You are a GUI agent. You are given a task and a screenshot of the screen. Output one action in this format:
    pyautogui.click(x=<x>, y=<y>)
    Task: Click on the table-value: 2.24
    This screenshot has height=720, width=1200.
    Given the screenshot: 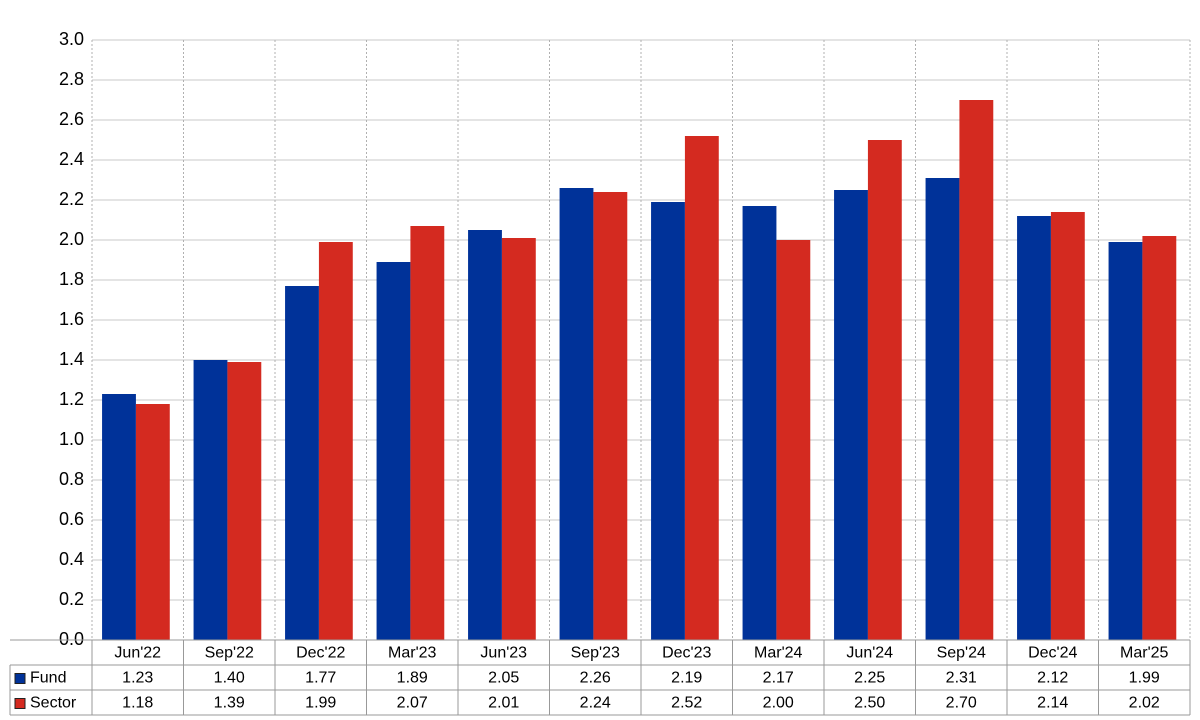 What is the action you would take?
    pyautogui.click(x=595, y=703)
    